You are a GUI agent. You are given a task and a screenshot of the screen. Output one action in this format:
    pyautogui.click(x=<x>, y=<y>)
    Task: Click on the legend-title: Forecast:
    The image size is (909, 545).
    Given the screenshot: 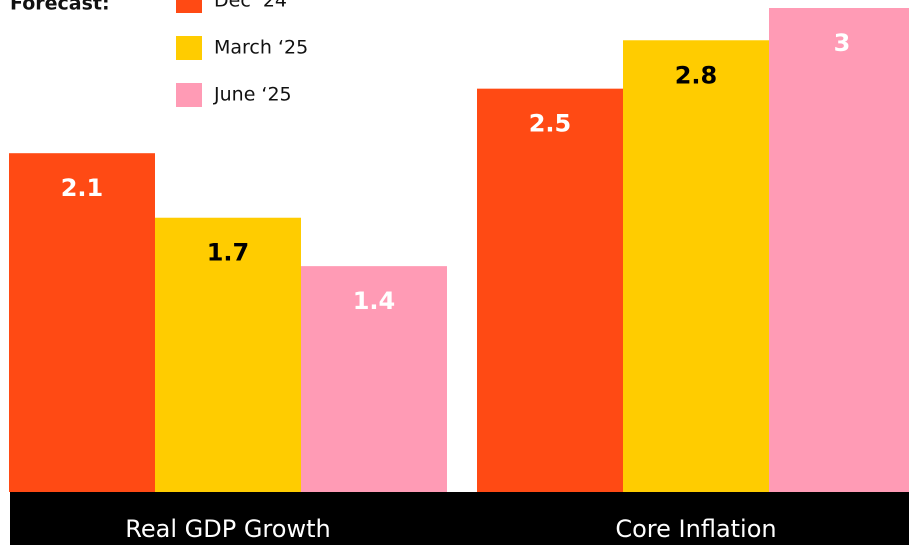 What is the action you would take?
    pyautogui.click(x=60, y=7)
    